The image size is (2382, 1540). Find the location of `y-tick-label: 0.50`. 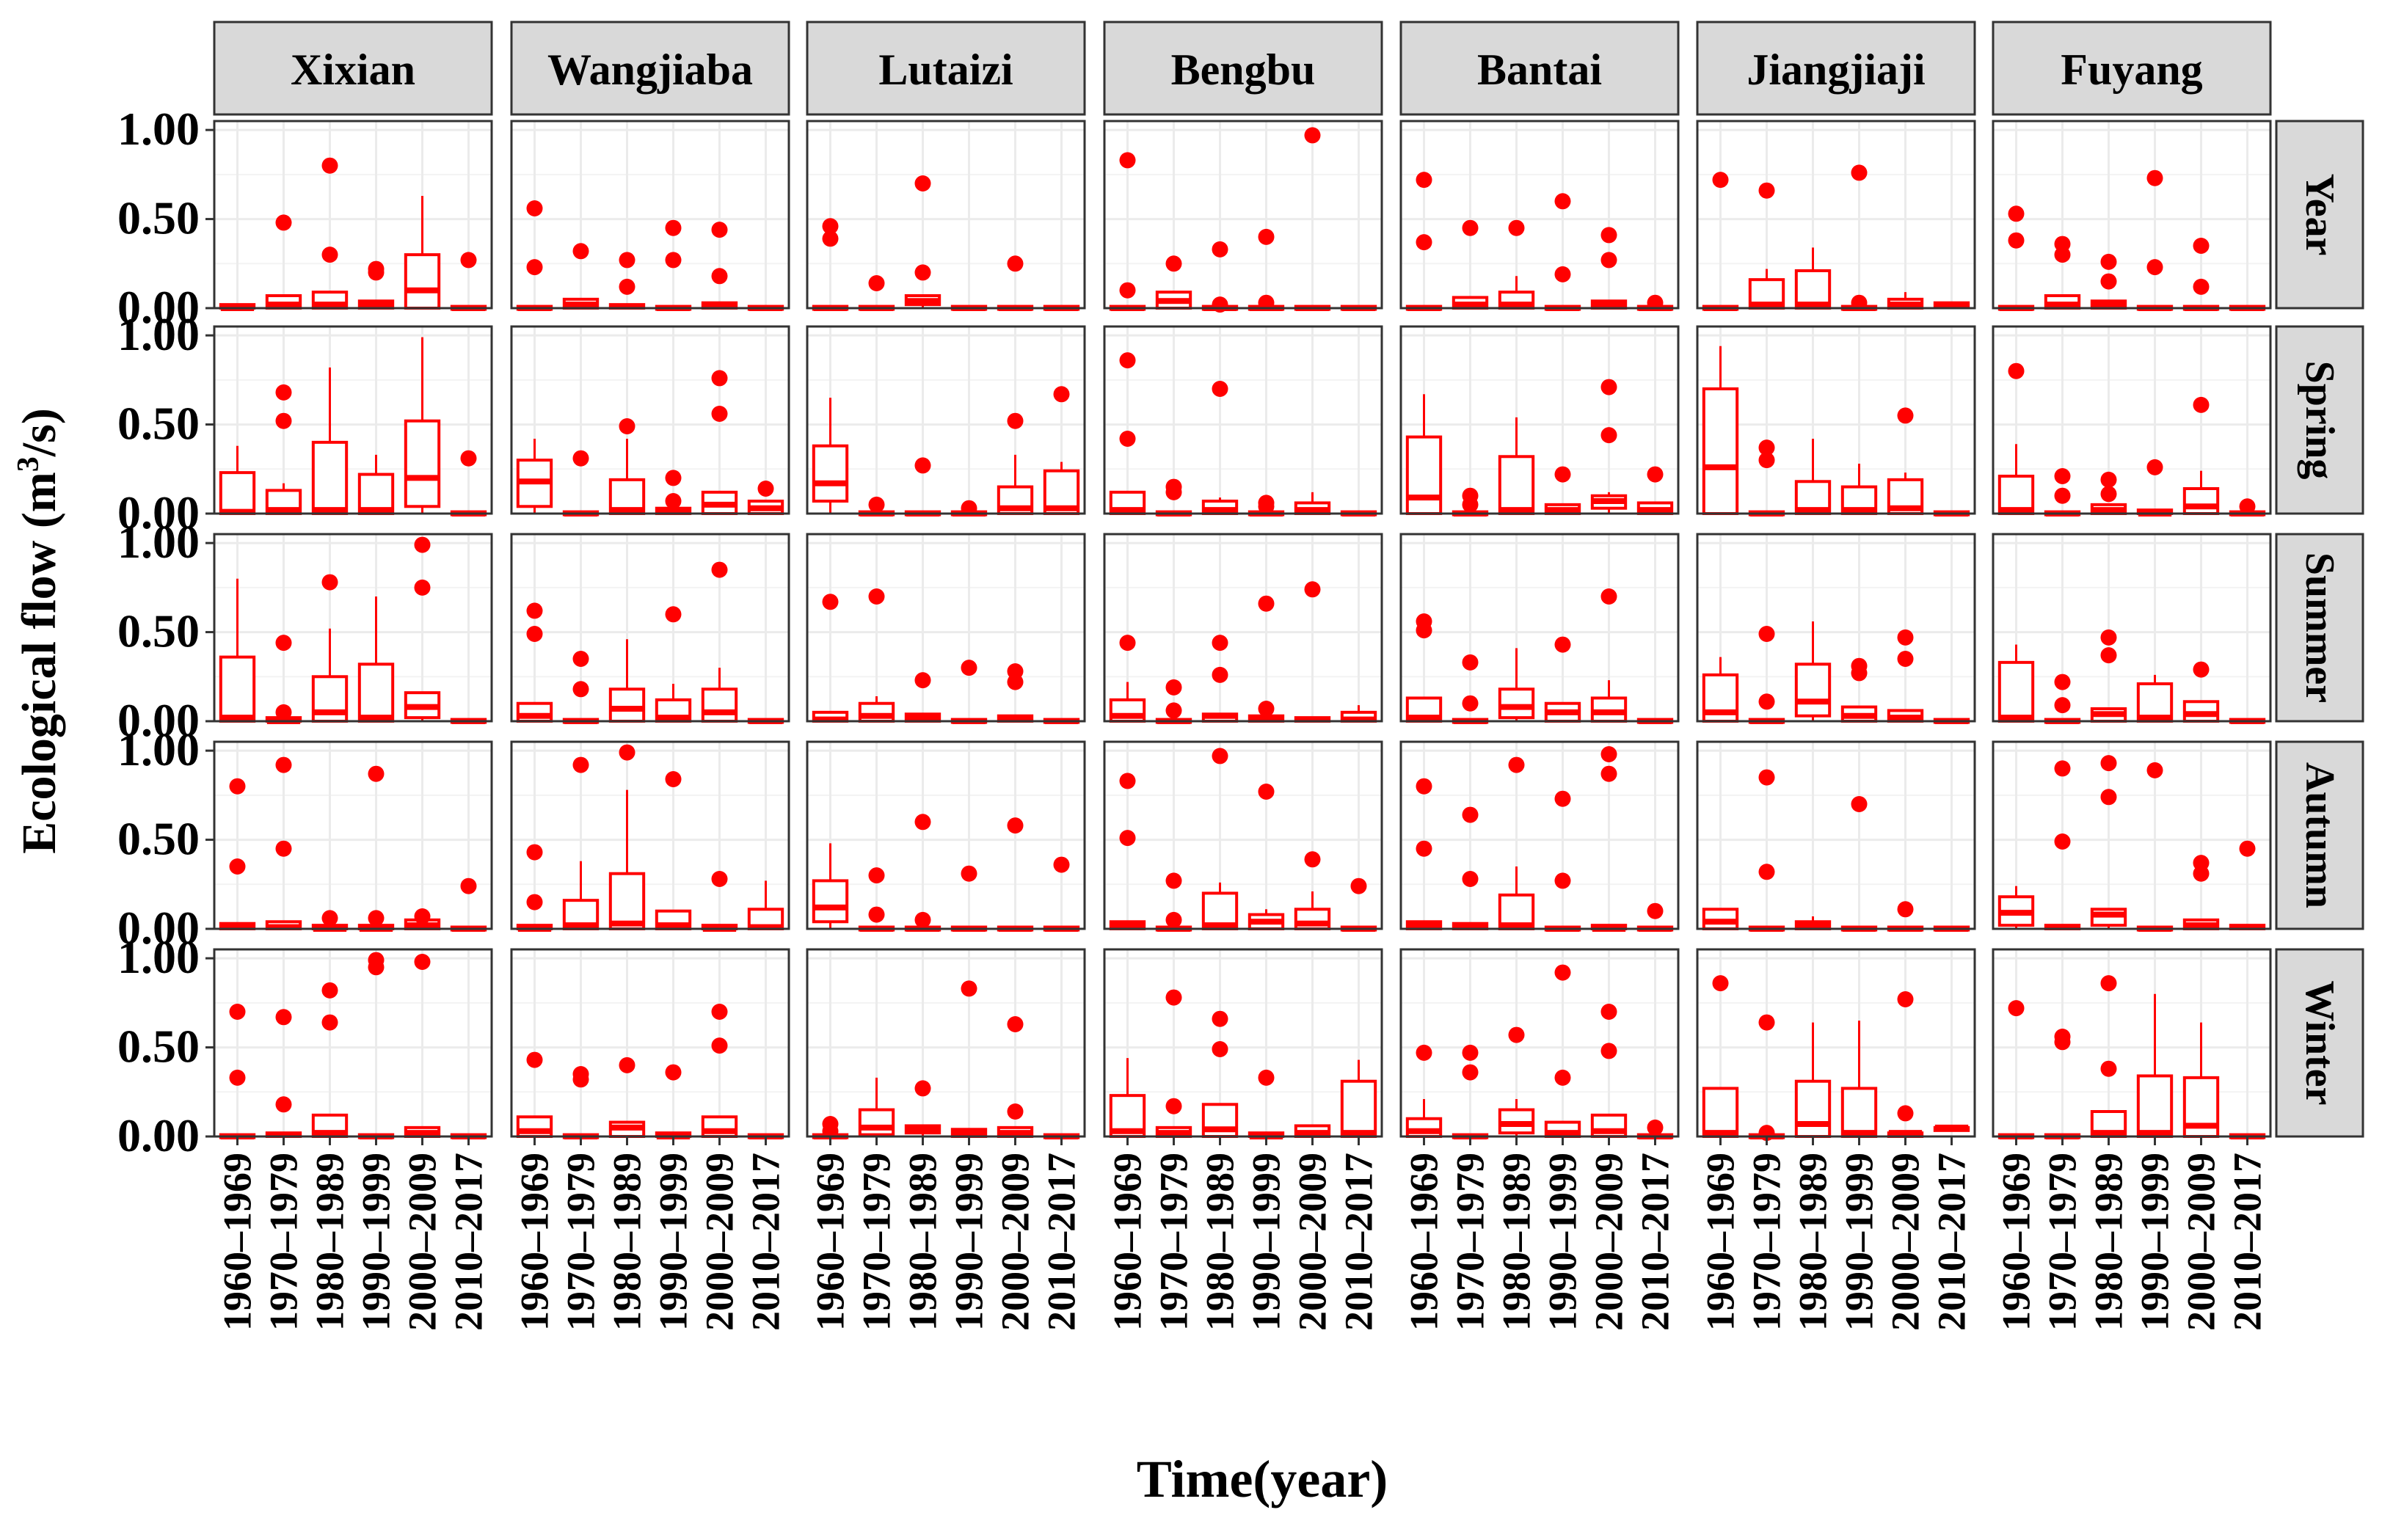

y-tick-label: 0.50 is located at coordinates (158, 1047).